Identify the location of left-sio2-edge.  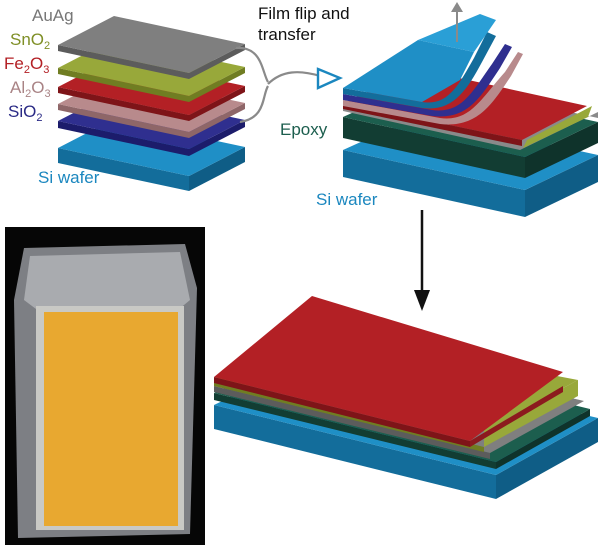
(151, 138).